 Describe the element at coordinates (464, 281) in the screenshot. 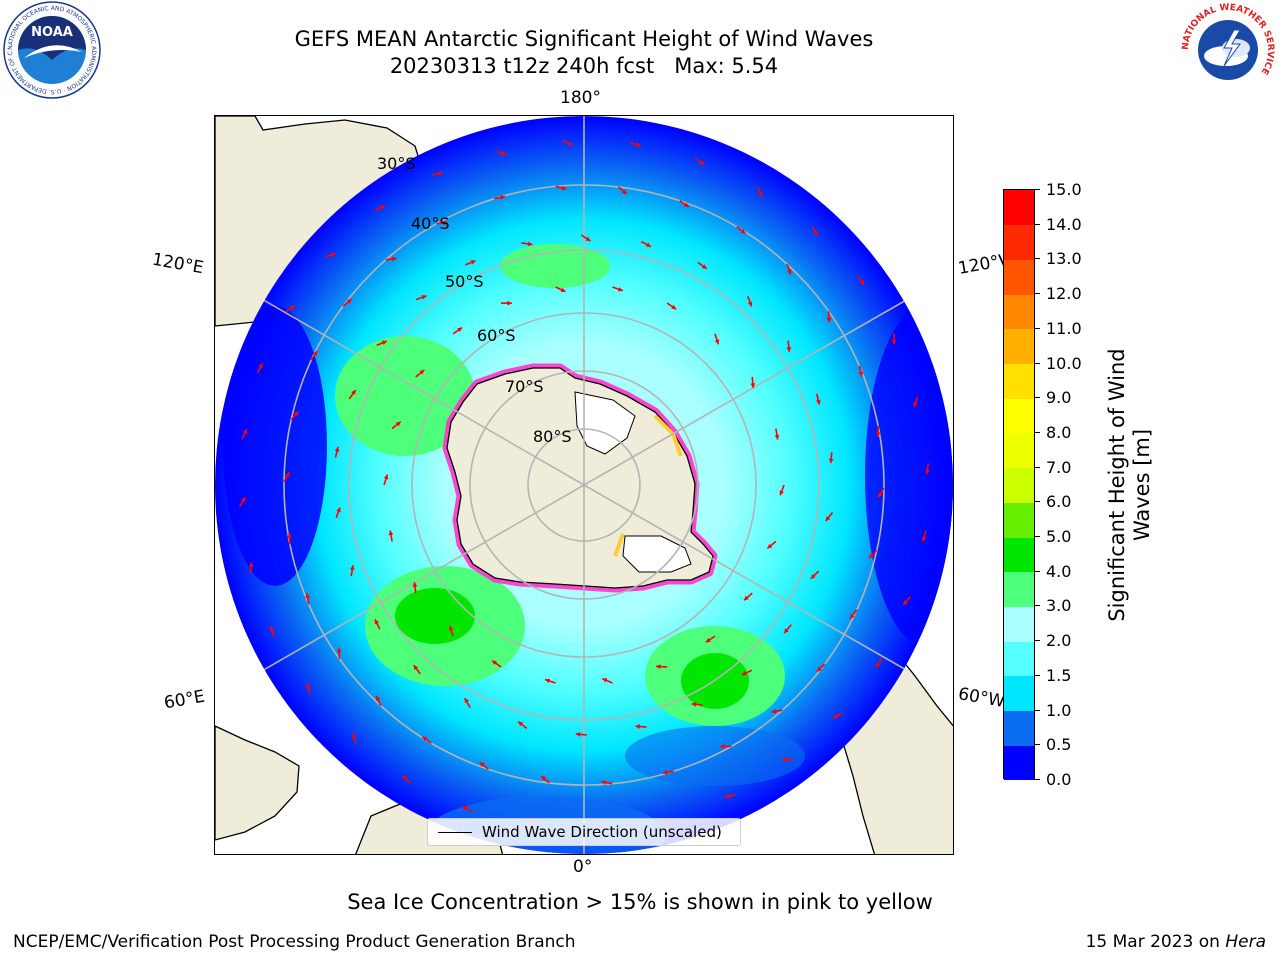

I see `lat-label-50s: 50°S` at that location.